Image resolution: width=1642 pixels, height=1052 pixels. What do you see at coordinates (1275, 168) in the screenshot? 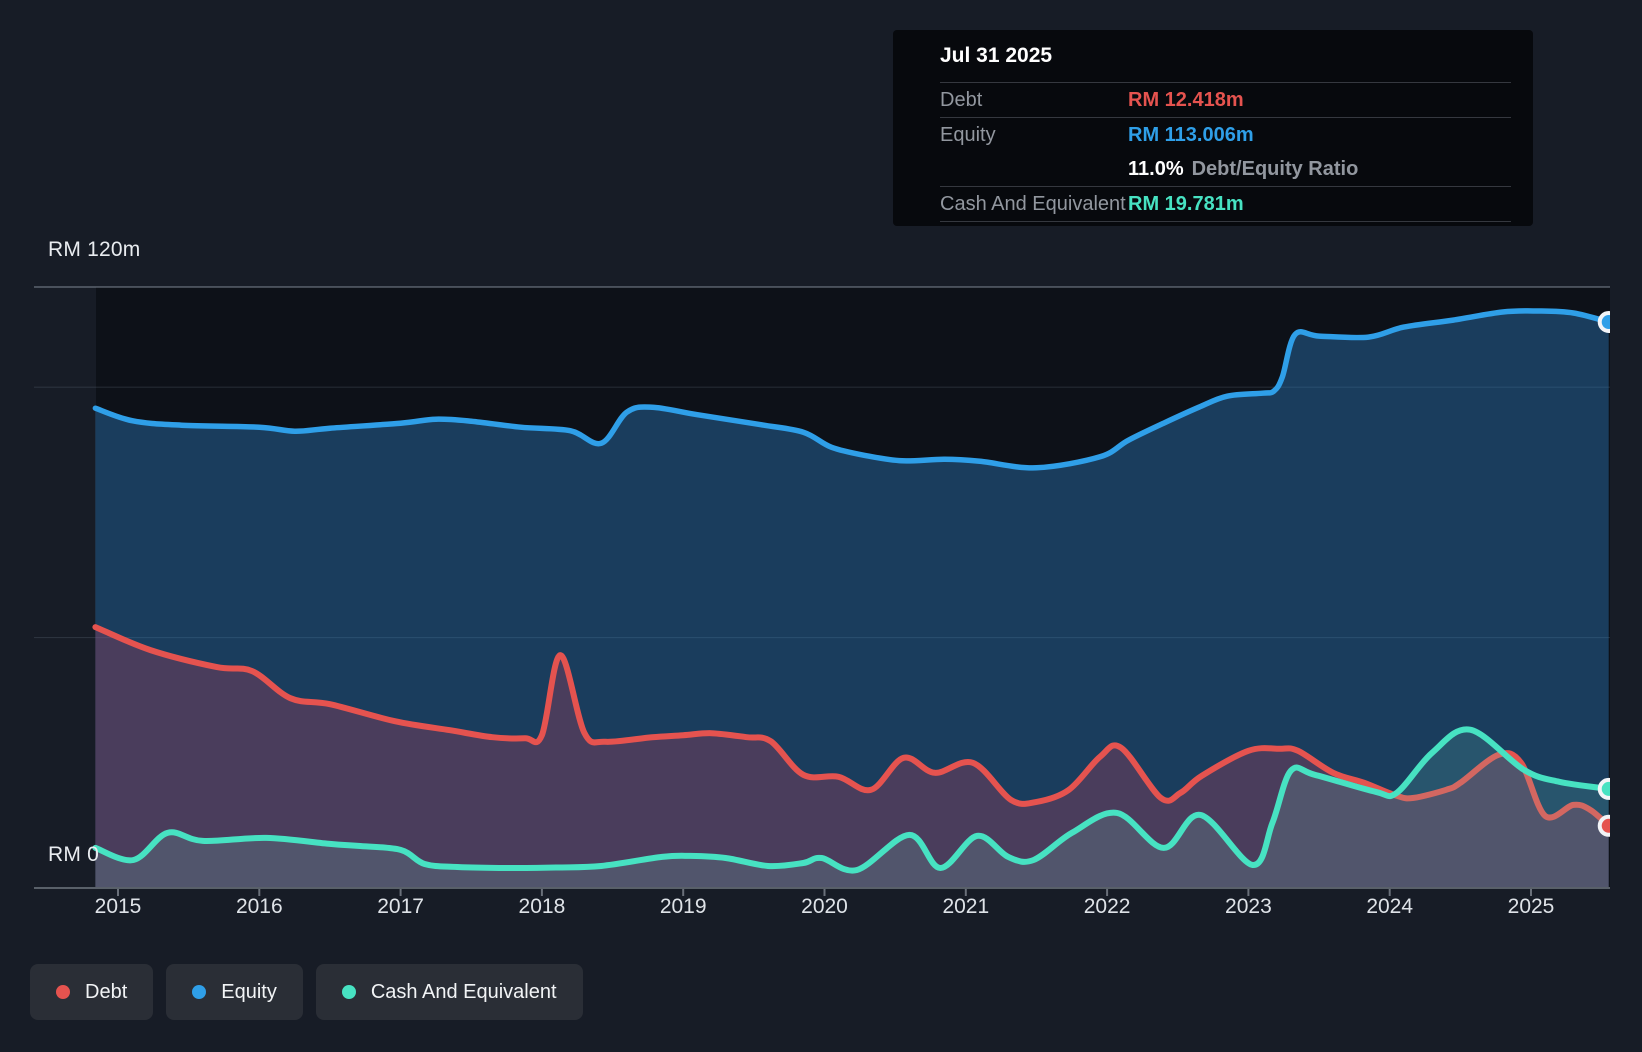
I see `tooltip-ratio-label: Debt/Equity Ratio` at bounding box center [1275, 168].